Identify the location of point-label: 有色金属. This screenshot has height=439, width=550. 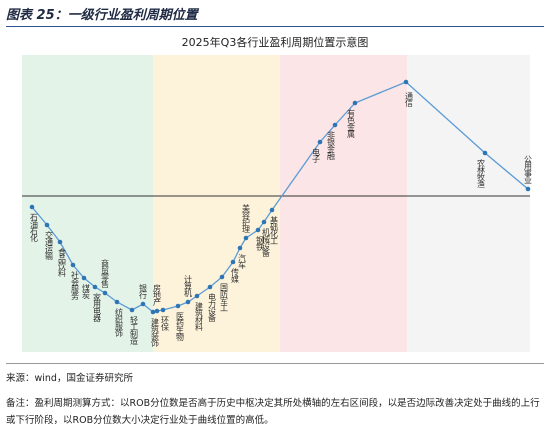
(351, 123).